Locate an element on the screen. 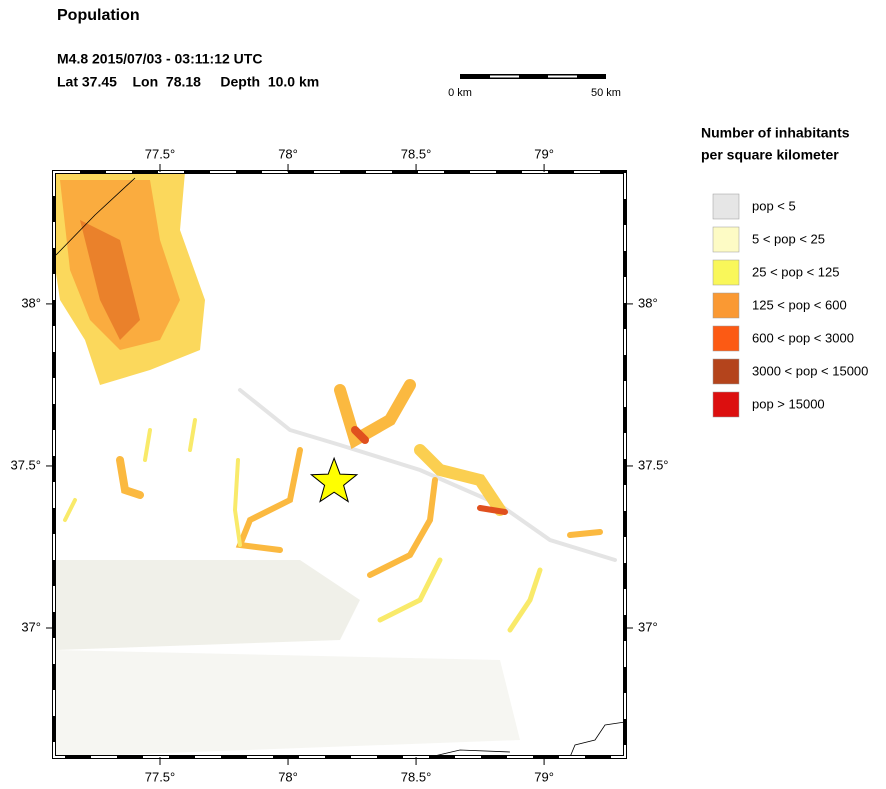  scale-bar: 0 km 50 km is located at coordinates (534, 86).